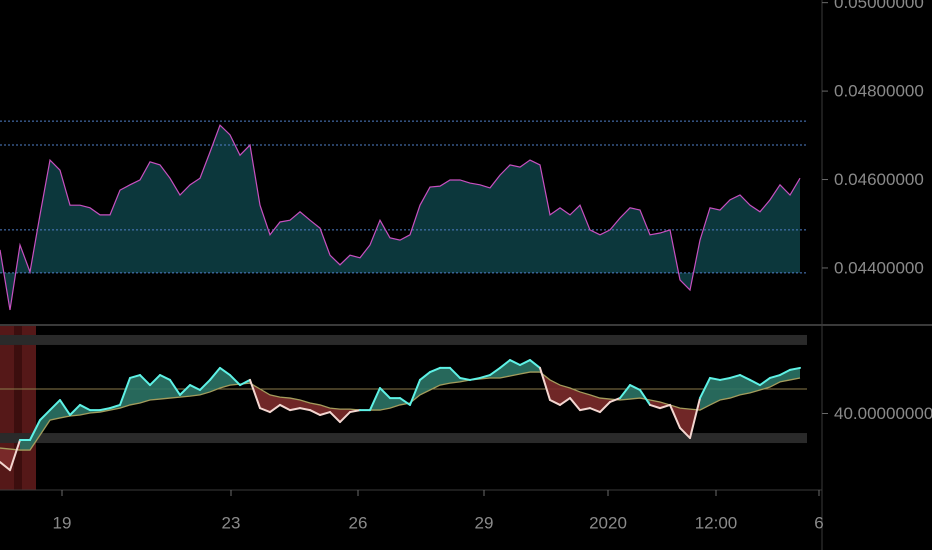  What do you see at coordinates (883, 413) in the screenshot?
I see `y-tick-label: 40.00000000` at bounding box center [883, 413].